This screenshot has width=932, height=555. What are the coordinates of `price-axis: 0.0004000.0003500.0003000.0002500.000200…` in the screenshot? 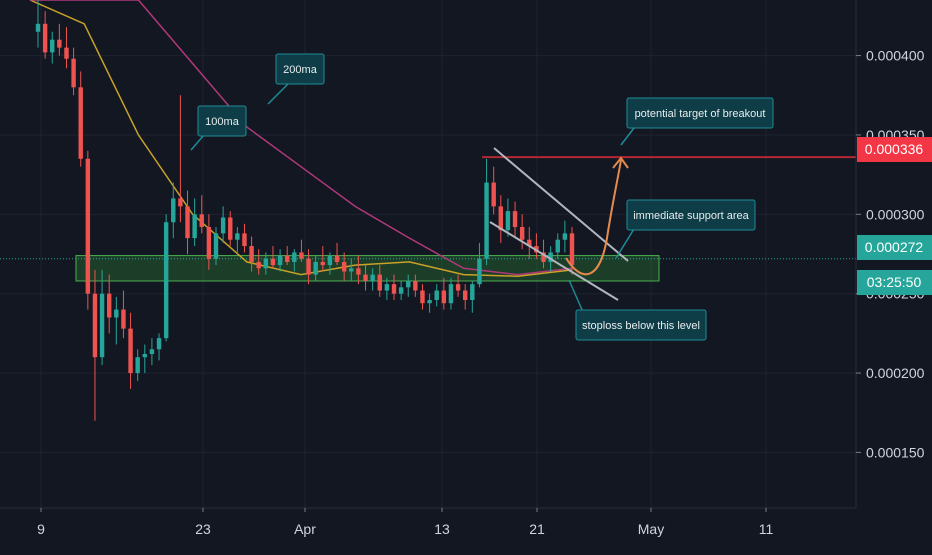 It's located at (893, 254).